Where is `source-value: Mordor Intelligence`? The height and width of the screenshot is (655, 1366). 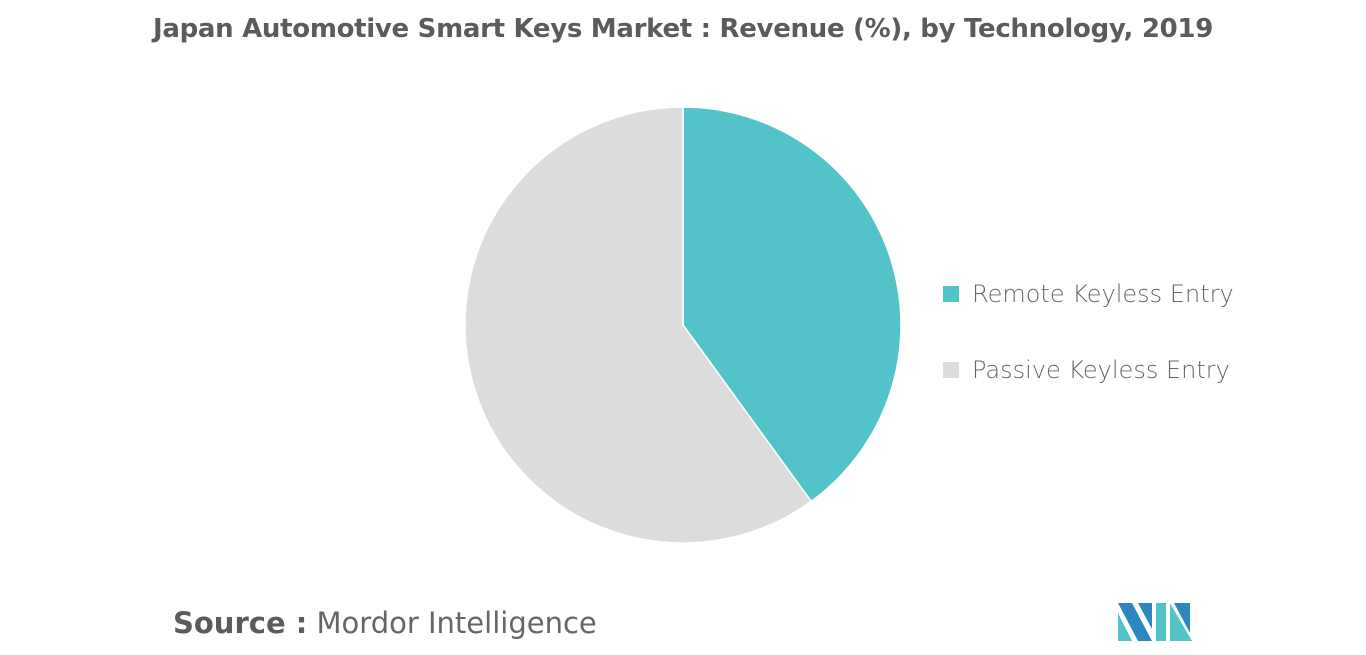
source-value: Mordor Intelligence is located at coordinates (456, 623).